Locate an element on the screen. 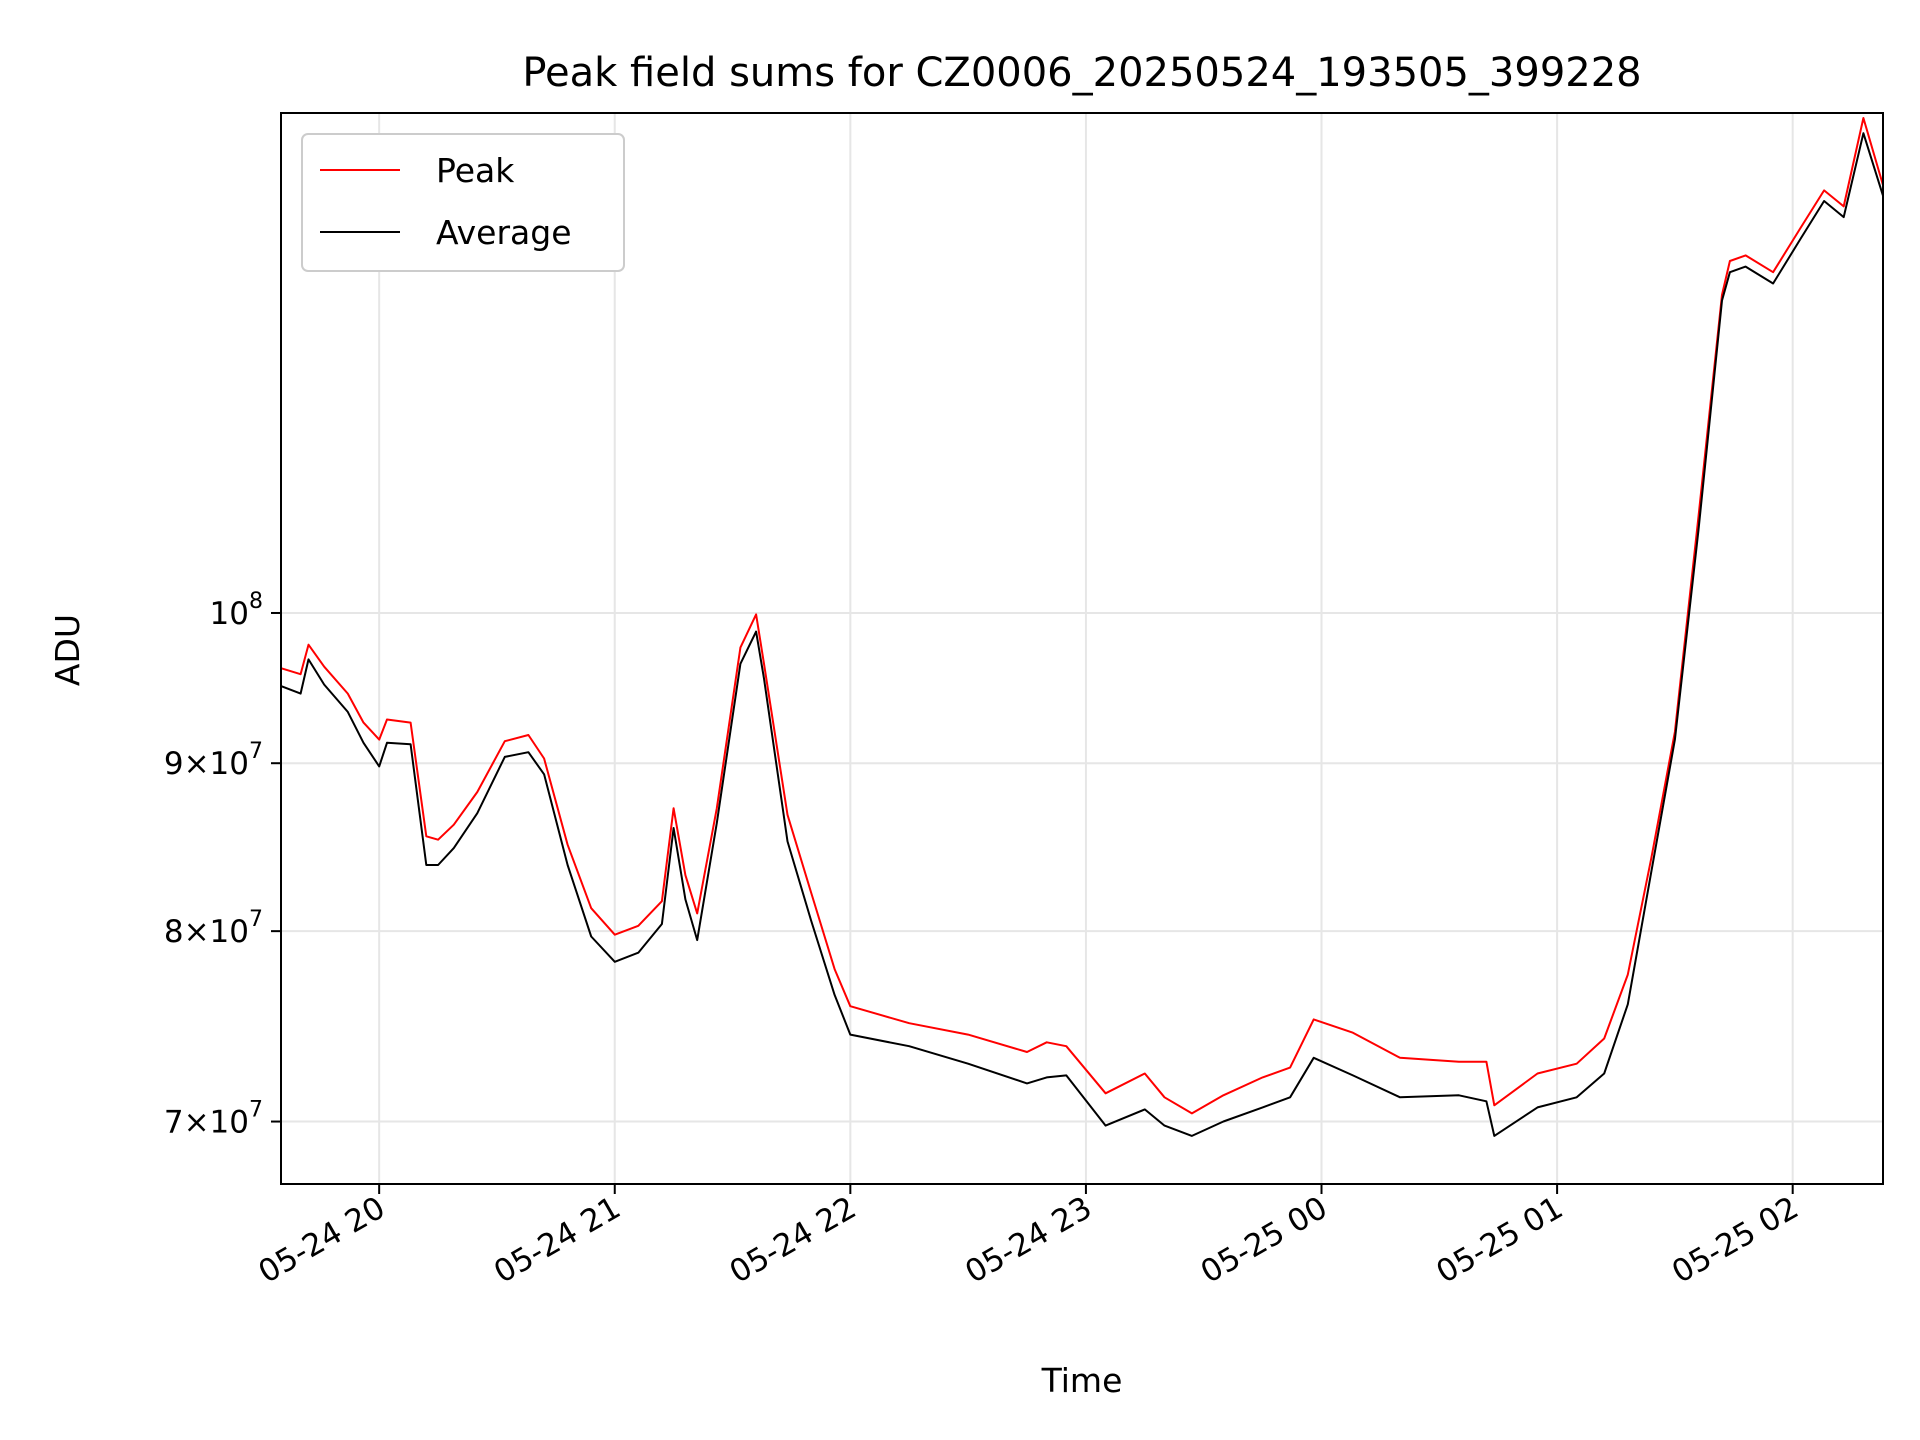 This screenshot has width=1920, height=1440. y-tick-label: 7×107 is located at coordinates (213, 1119).